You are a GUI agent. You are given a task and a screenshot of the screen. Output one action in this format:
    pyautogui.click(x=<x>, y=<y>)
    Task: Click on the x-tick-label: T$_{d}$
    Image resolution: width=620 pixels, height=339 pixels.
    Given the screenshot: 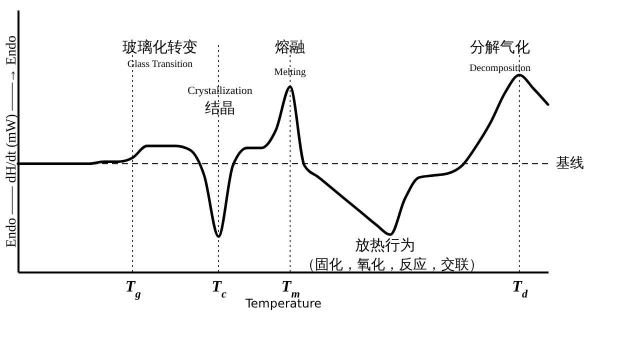 What is the action you would take?
    pyautogui.click(x=520, y=289)
    